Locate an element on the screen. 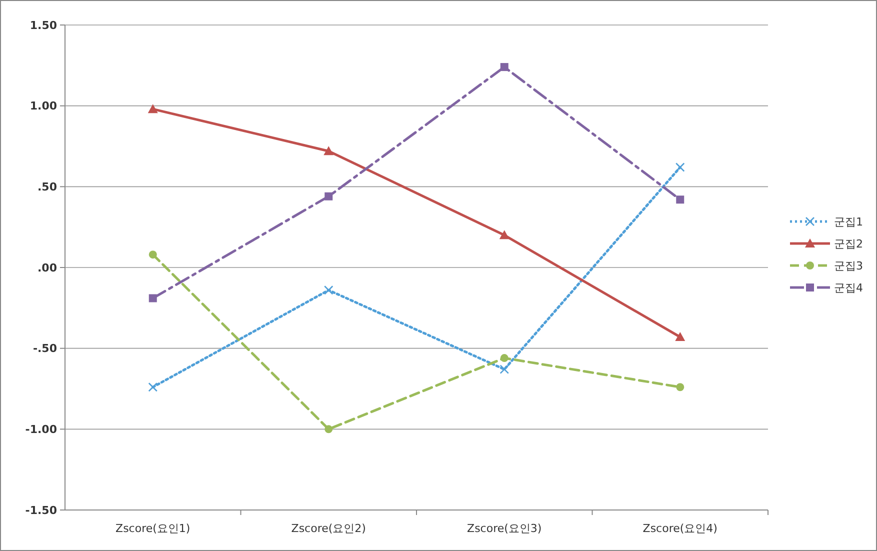 The height and width of the screenshot is (551, 877). y-tick-label: 1.50 is located at coordinates (44, 25).